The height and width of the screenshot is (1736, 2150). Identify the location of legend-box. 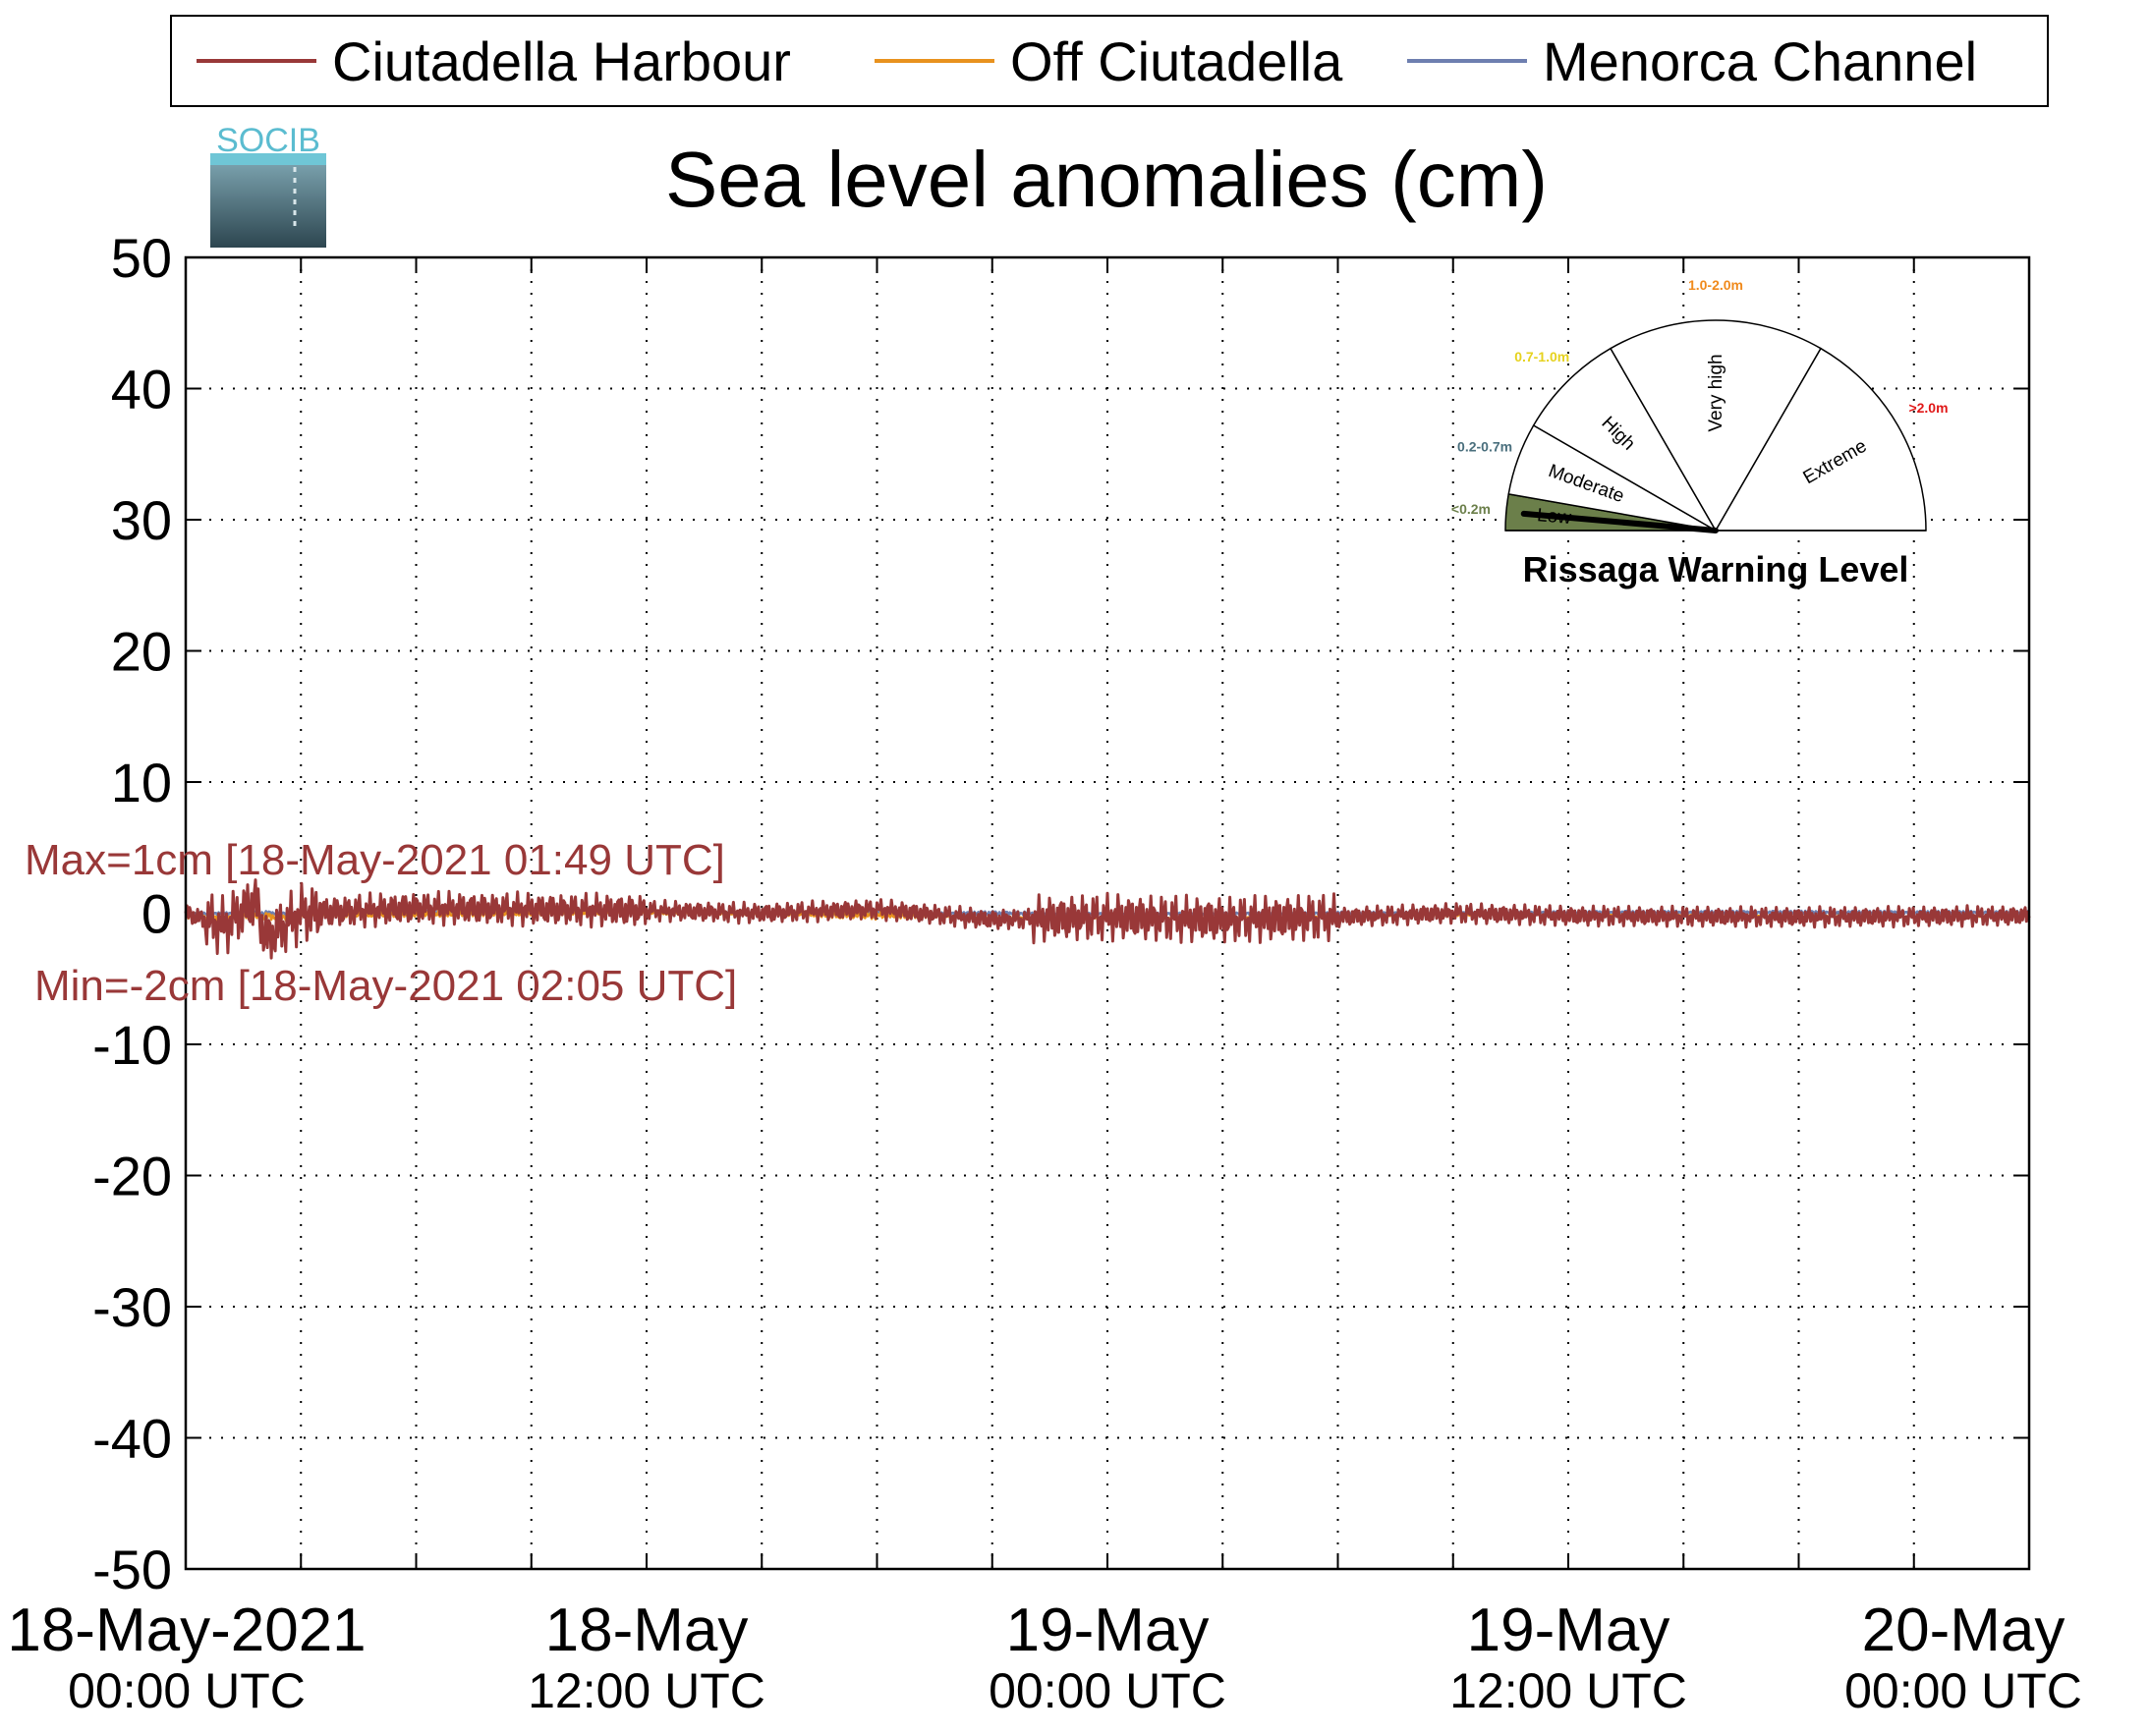
(1109, 61).